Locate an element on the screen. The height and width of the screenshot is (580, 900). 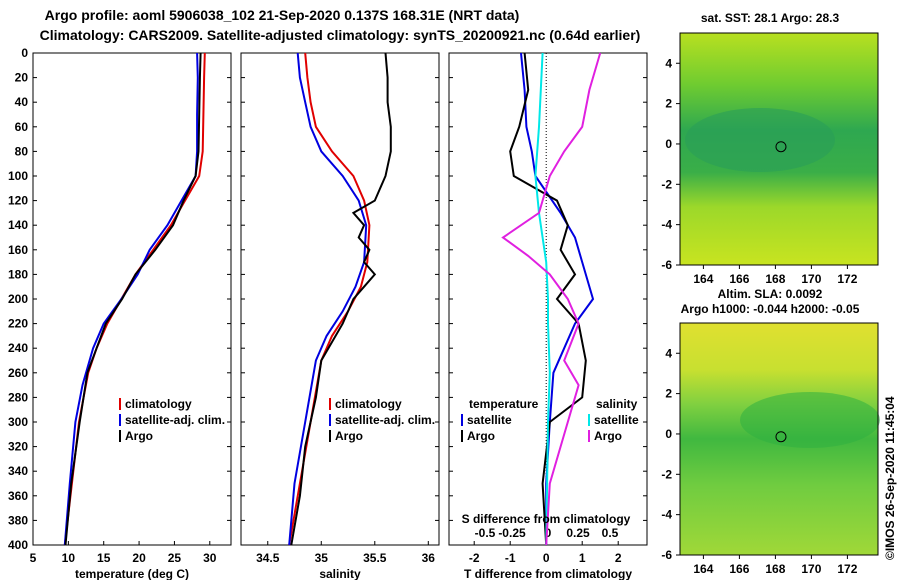
sla-map-frame is located at coordinates (779, 439).